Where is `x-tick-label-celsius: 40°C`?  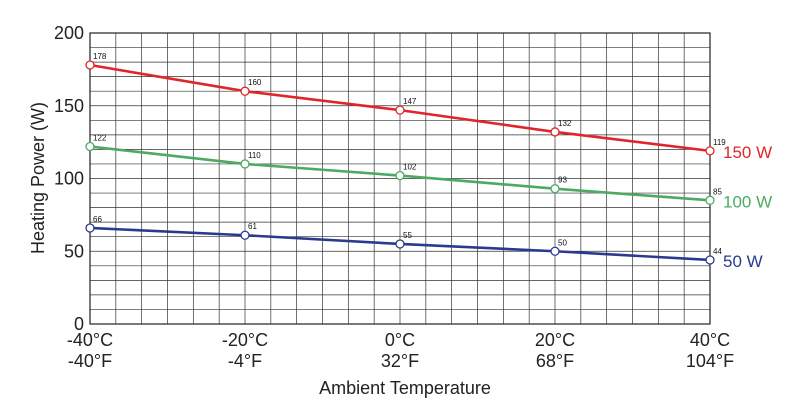
x-tick-label-celsius: 40°C is located at coordinates (710, 340).